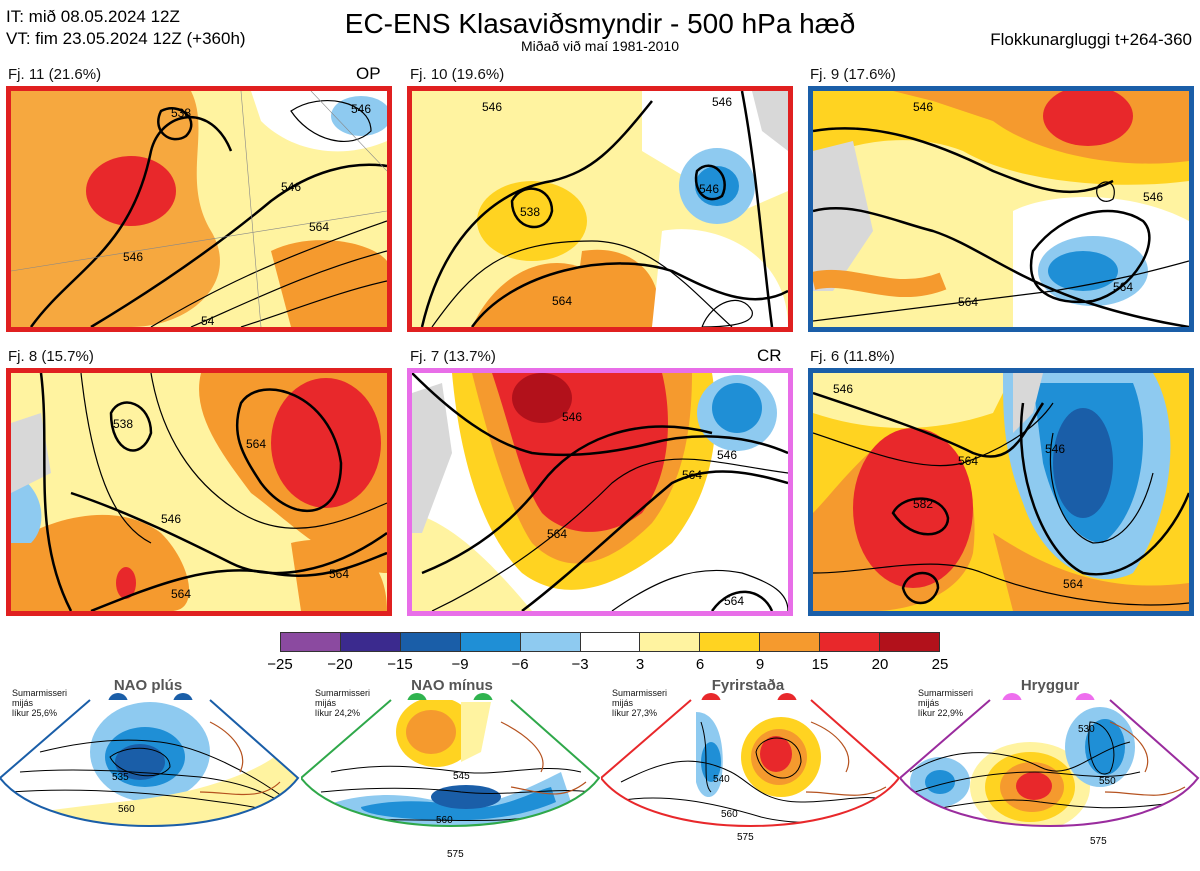  What do you see at coordinates (1050, 781) in the screenshot?
I see `regime-4-map: 530 550 575` at bounding box center [1050, 781].